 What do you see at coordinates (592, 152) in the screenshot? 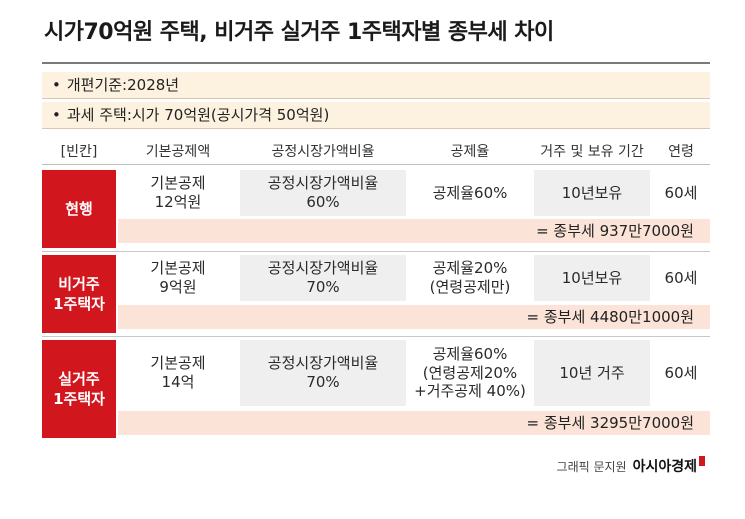
I see `header-period: 거주 및 보유 기간` at bounding box center [592, 152].